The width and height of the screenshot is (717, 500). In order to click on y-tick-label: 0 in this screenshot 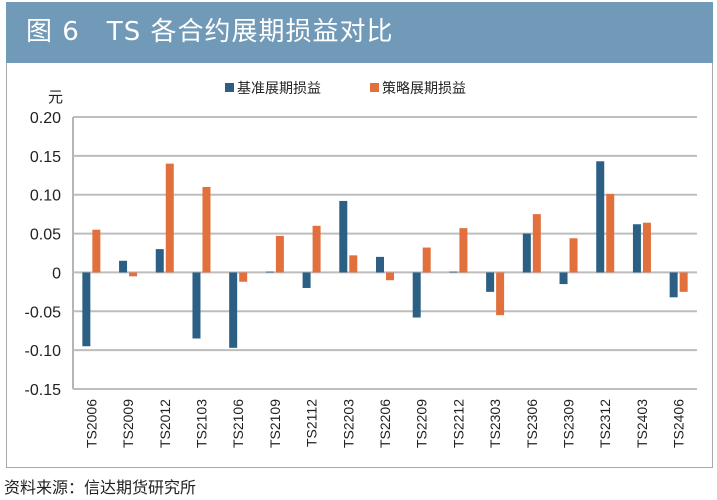, I will do `click(56, 273)`.